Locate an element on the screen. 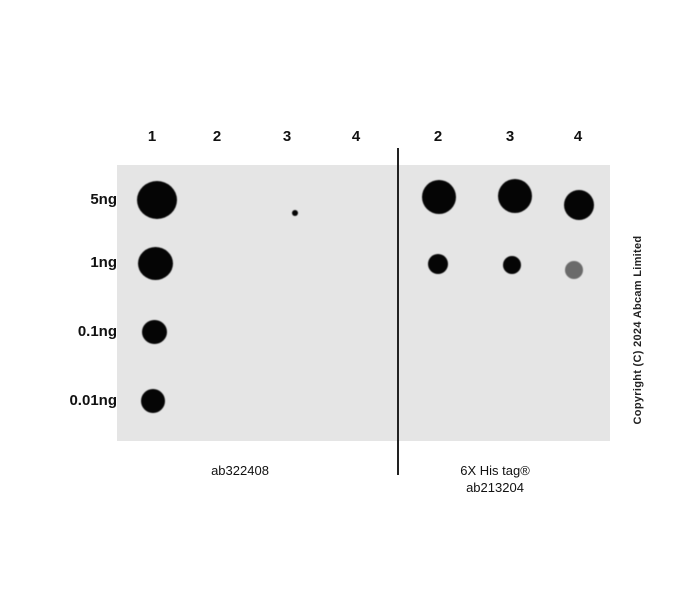 This screenshot has width=685, height=600. row-label-0.1ng: 0.1ng is located at coordinates (97, 331).